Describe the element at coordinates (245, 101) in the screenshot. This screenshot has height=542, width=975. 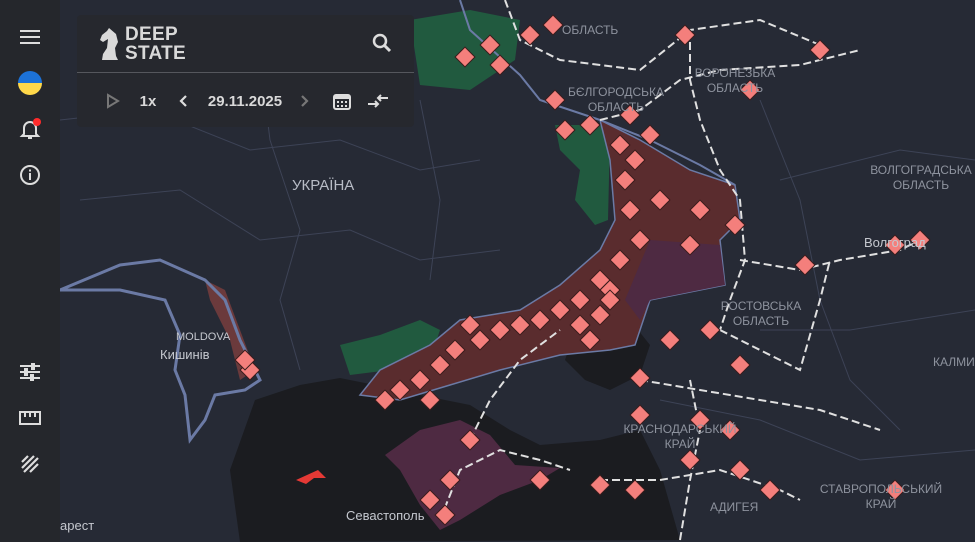
I see `date-display: 29.11.2025` at that location.